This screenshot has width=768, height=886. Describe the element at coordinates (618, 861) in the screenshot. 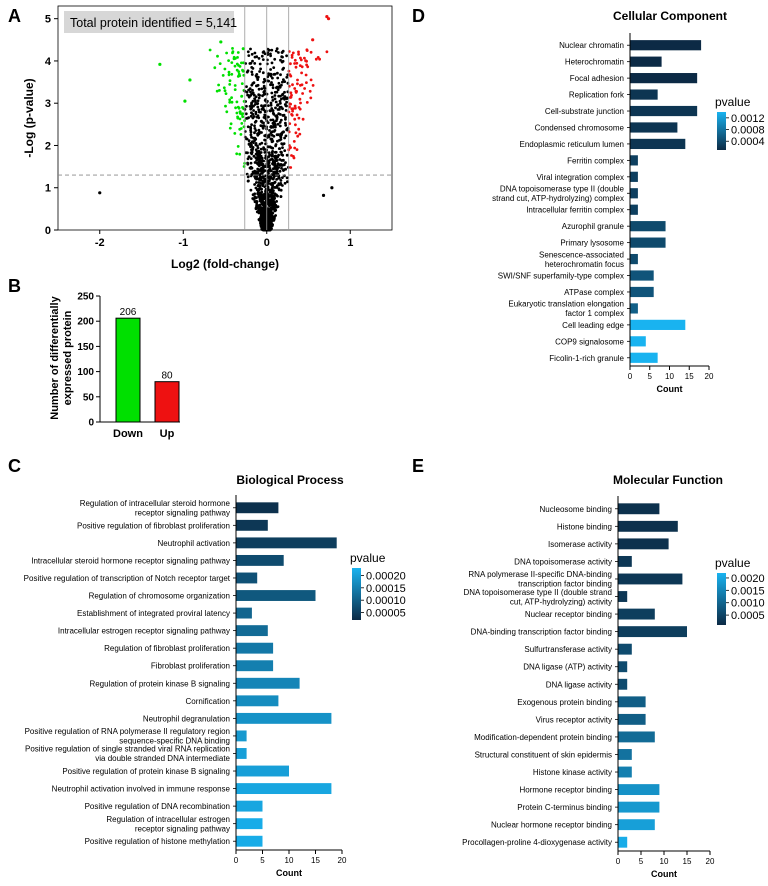

I see `molecular-function-x-tick-label: 0` at that location.